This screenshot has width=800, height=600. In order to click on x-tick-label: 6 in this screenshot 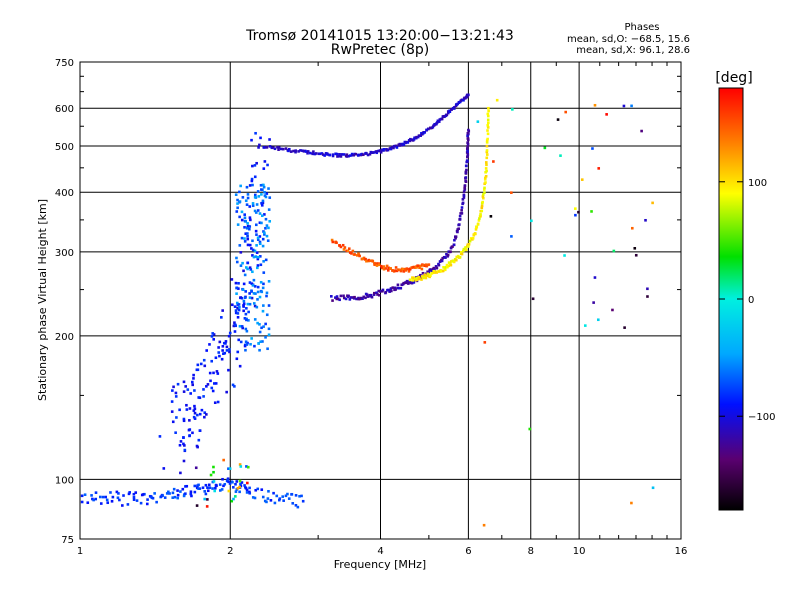, I will do `click(468, 551)`.